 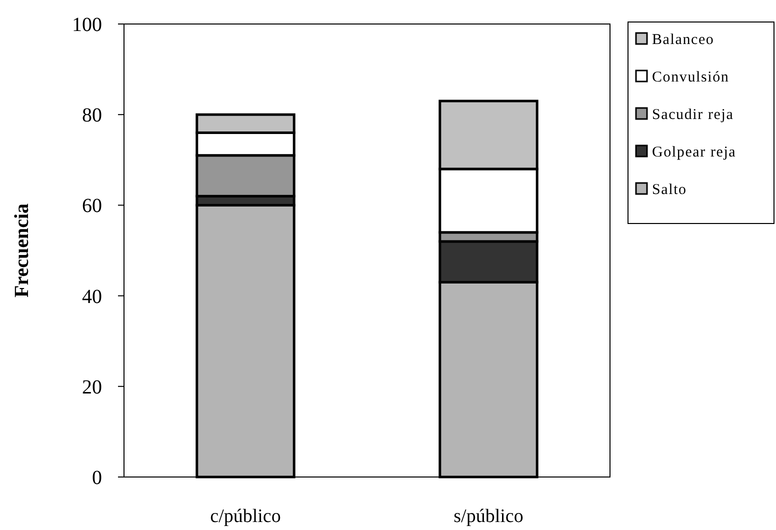 I want to click on legend-label: Sacudir reja, so click(x=693, y=115).